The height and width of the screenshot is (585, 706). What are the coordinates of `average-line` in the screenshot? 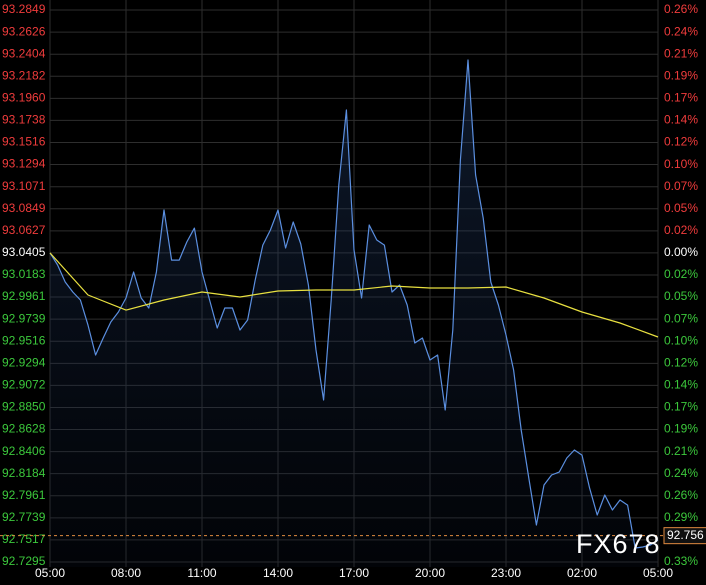 It's located at (354, 295).